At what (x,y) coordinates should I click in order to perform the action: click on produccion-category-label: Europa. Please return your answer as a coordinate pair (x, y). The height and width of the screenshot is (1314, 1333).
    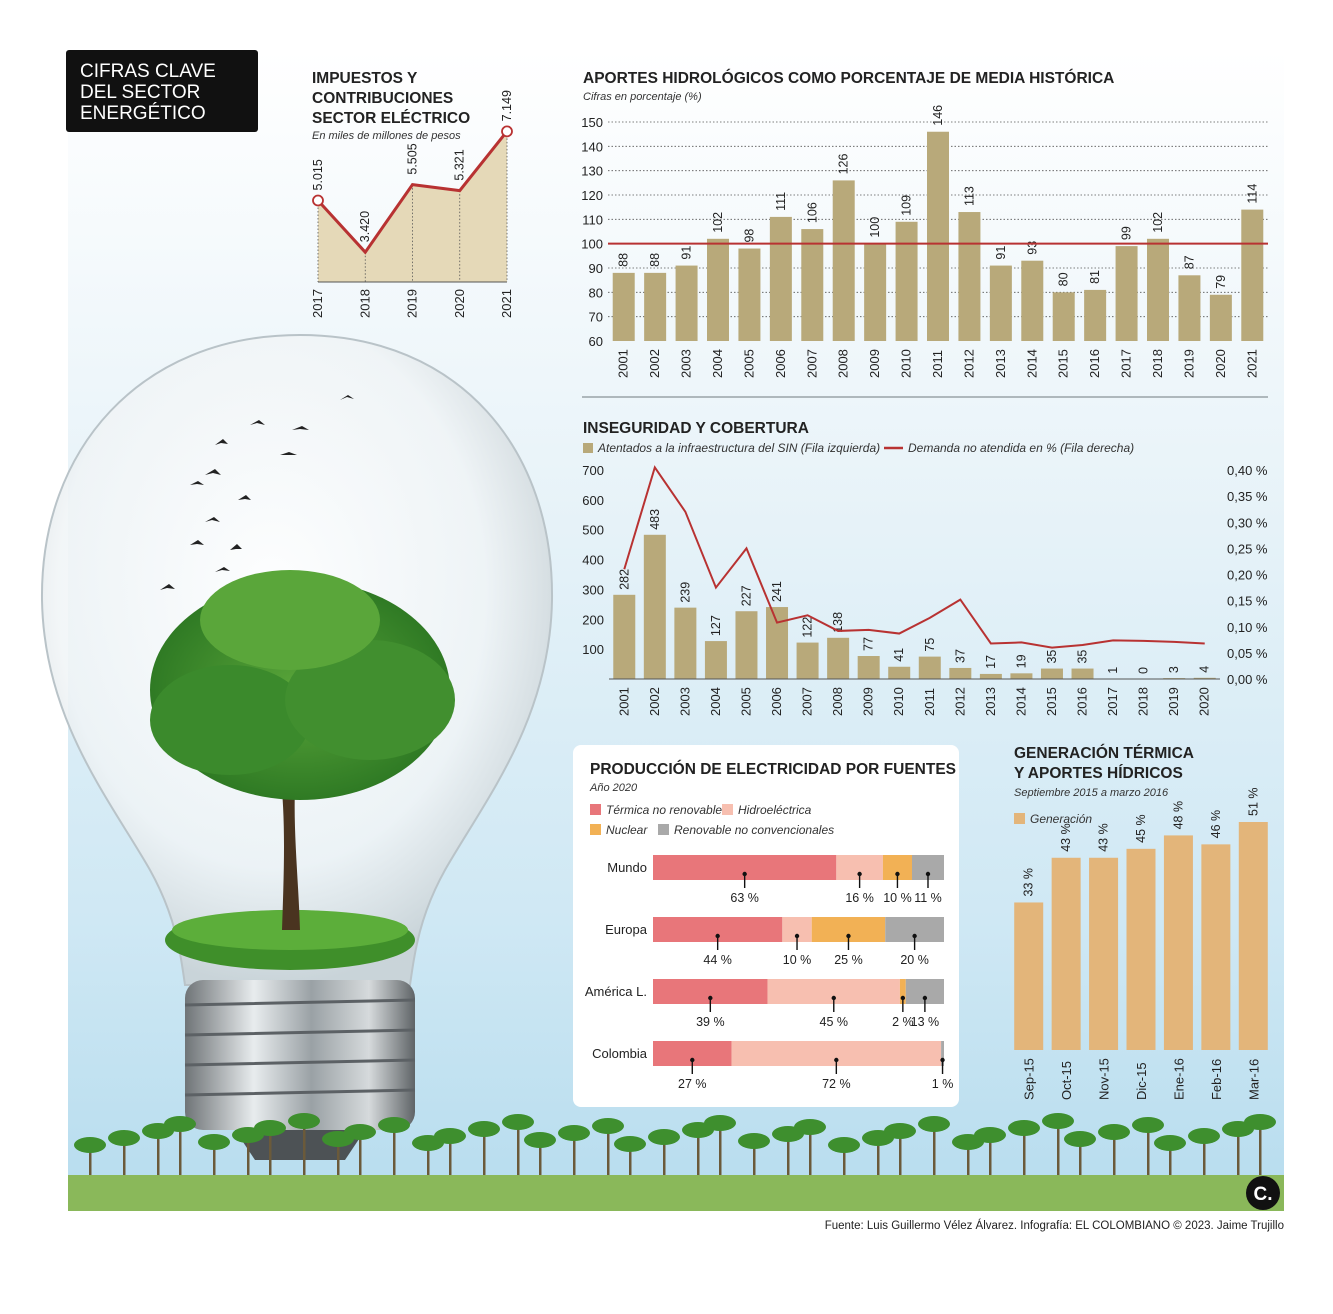
    Looking at the image, I should click on (626, 929).